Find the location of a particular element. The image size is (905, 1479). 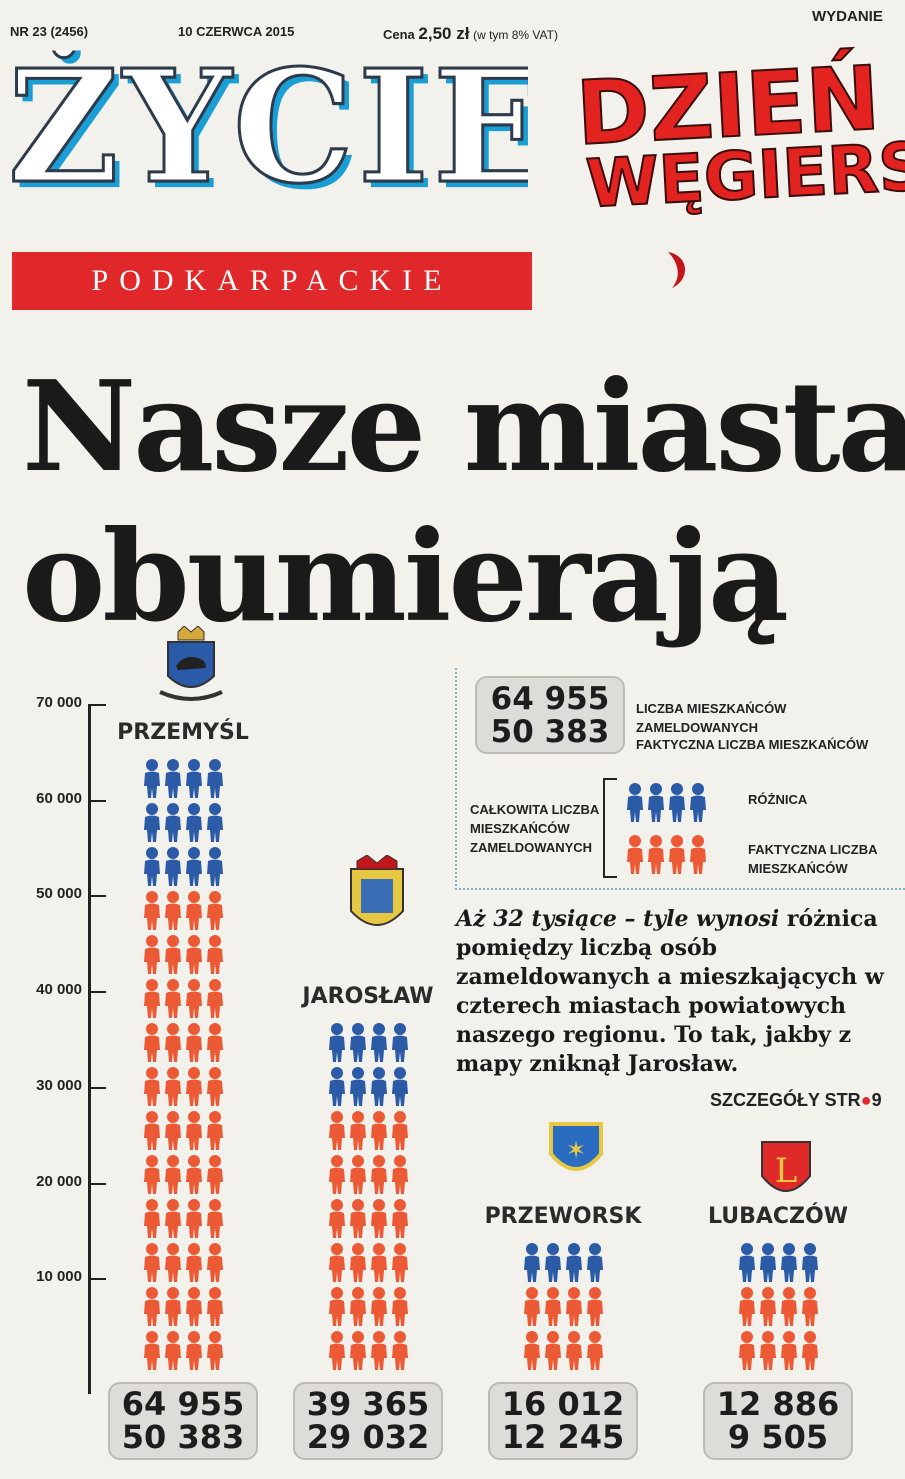

city-name: LUBACZÓW is located at coordinates (778, 1216).